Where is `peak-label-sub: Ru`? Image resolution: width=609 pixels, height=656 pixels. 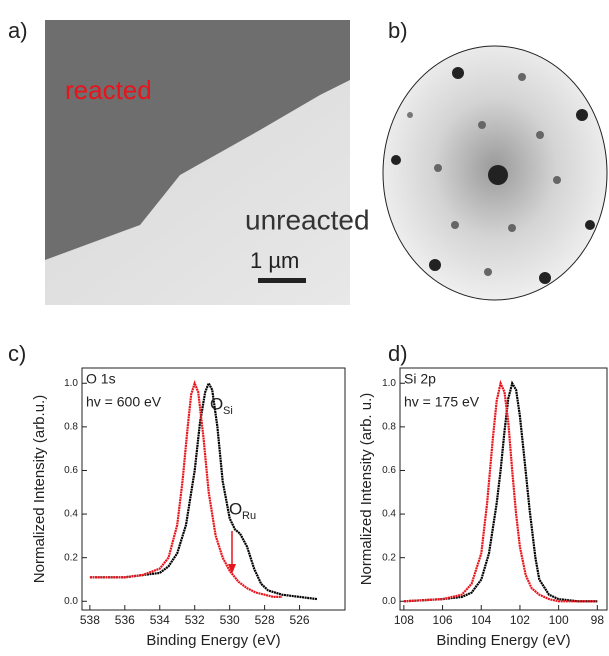
peak-label-sub: Ru is located at coordinates (249, 516).